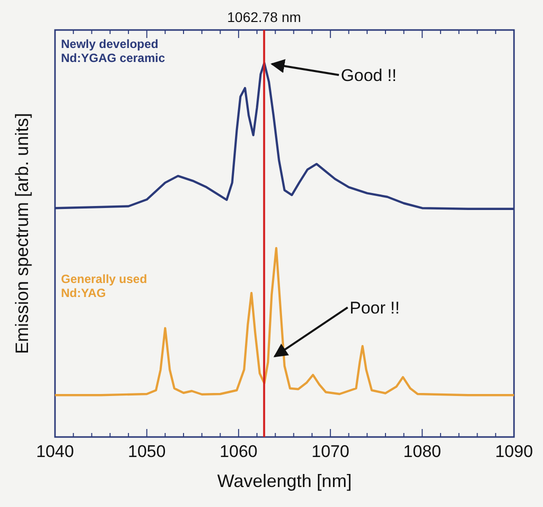  I want to click on text: Generally used Nd:YAG, so click(104, 286).